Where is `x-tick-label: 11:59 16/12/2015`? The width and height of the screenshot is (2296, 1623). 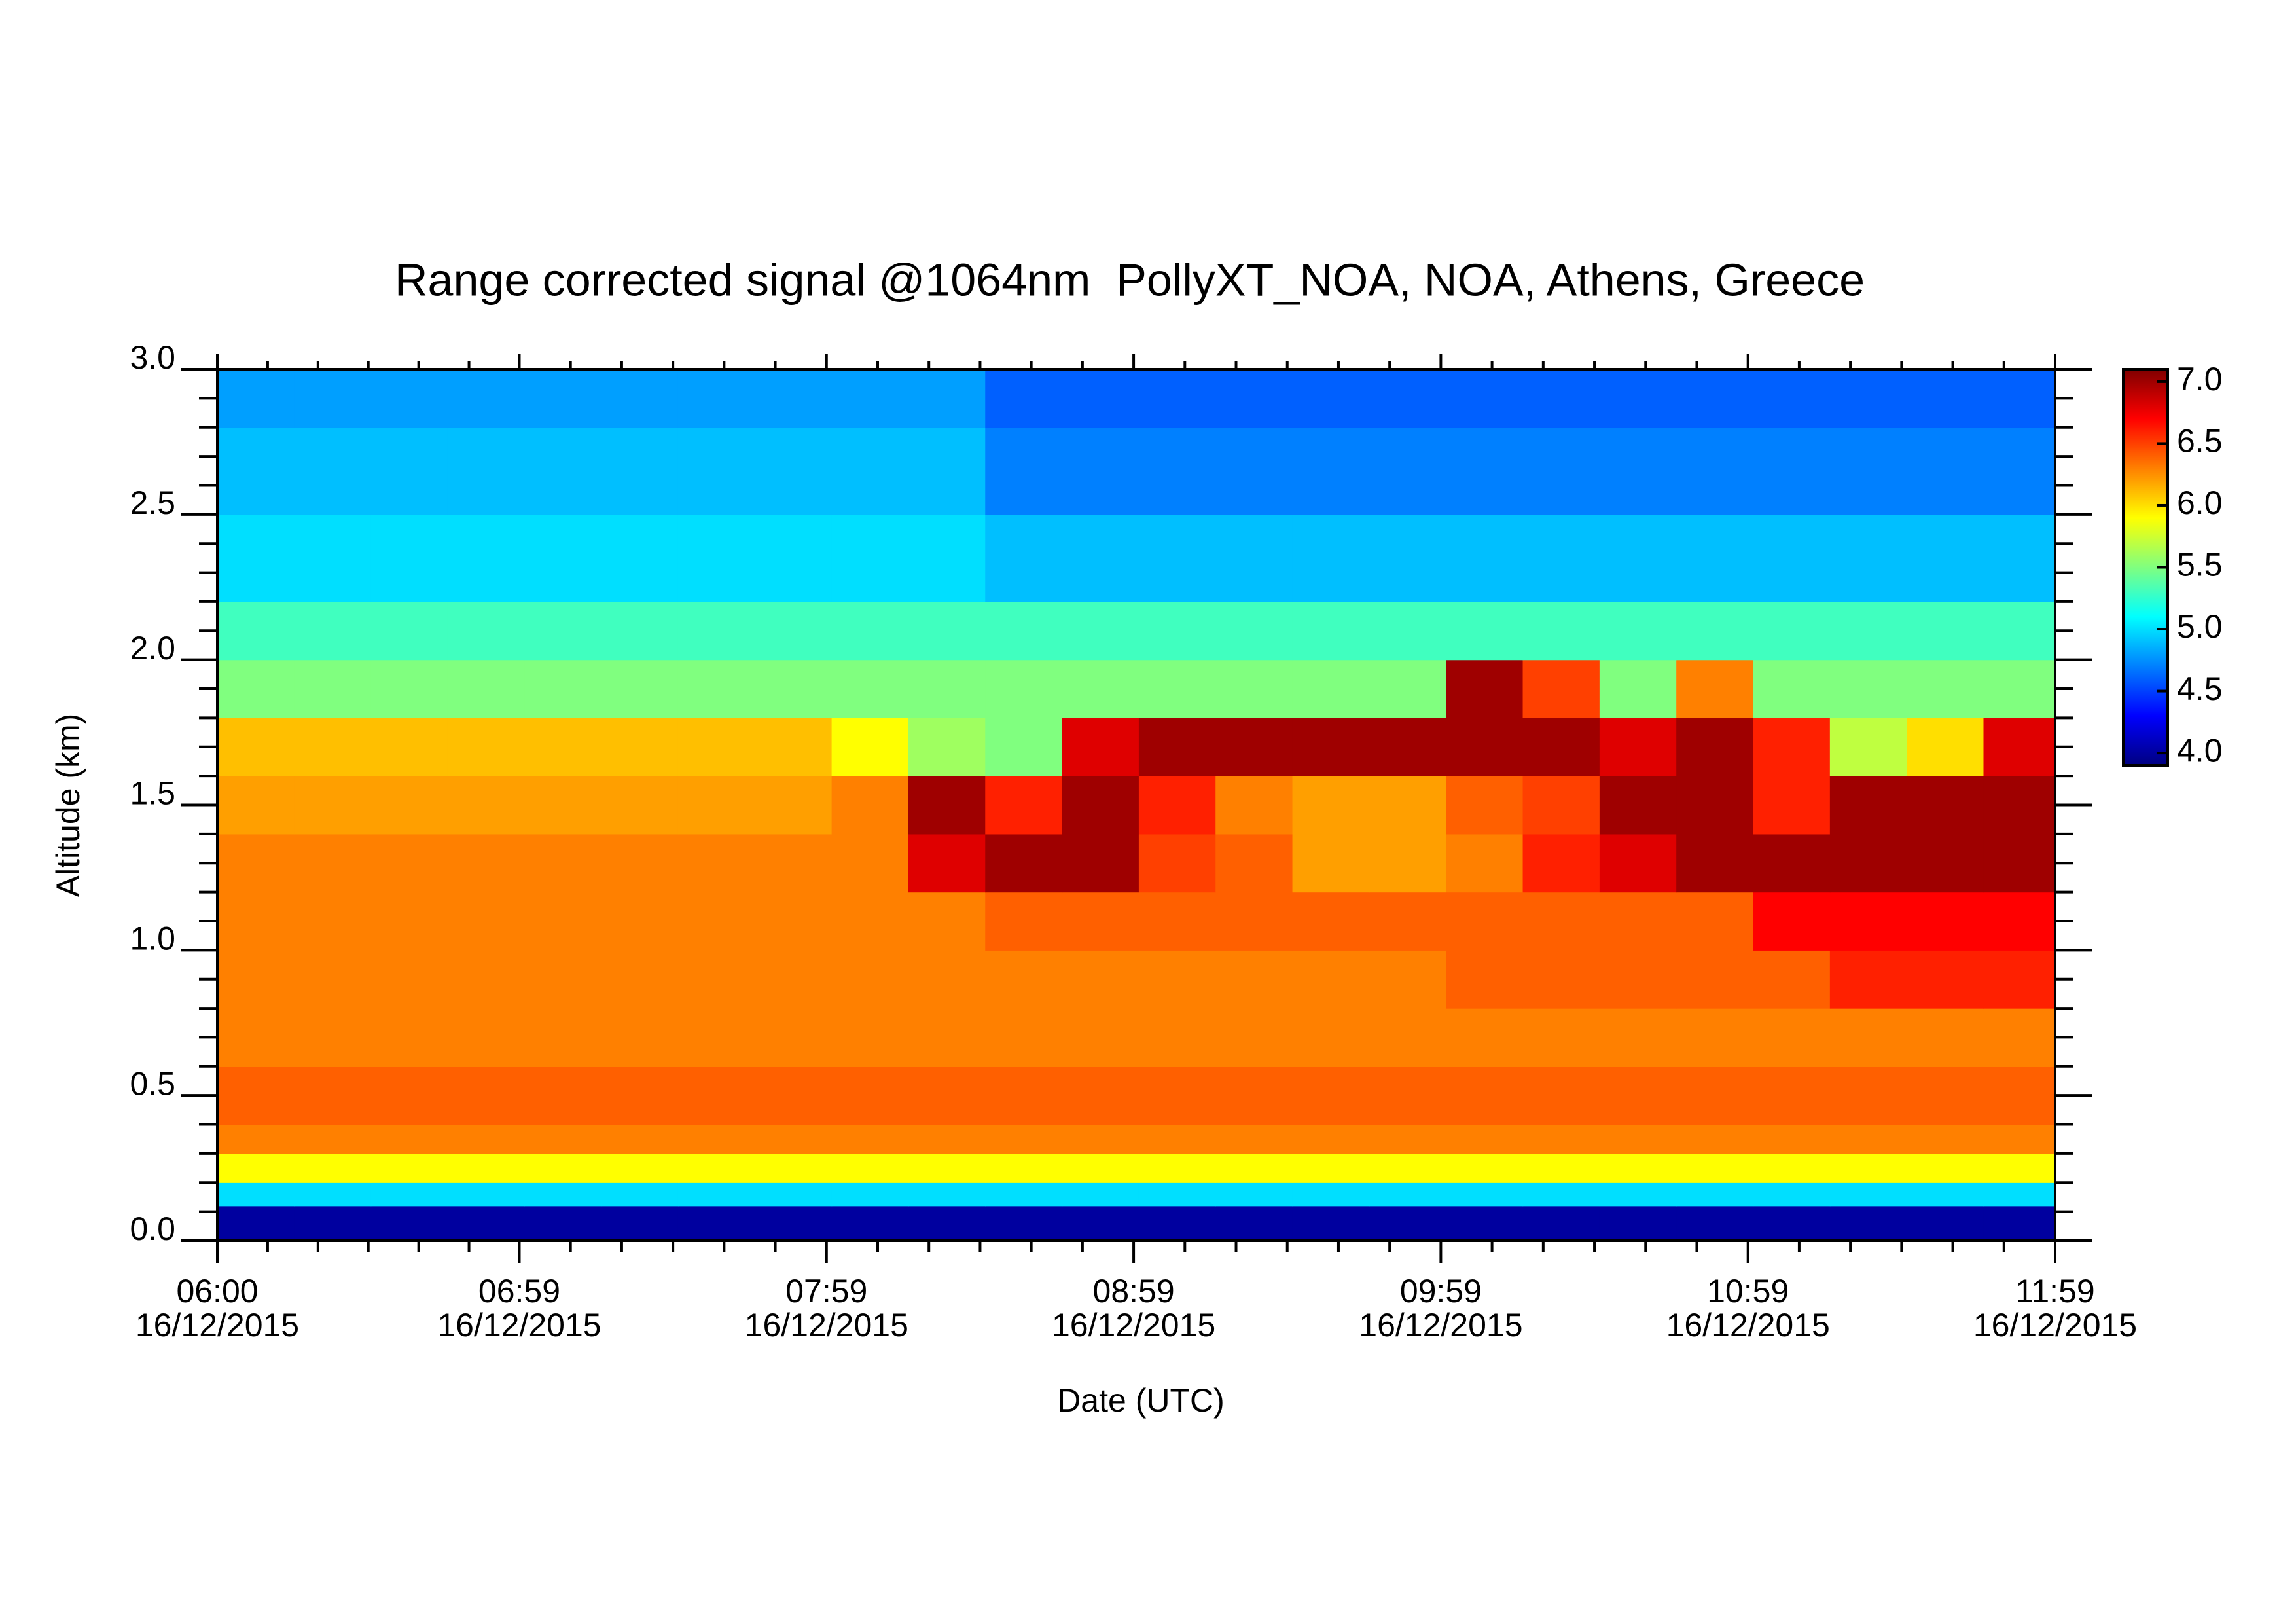
x-tick-label: 11:59 16/12/2015 is located at coordinates (2055, 1308).